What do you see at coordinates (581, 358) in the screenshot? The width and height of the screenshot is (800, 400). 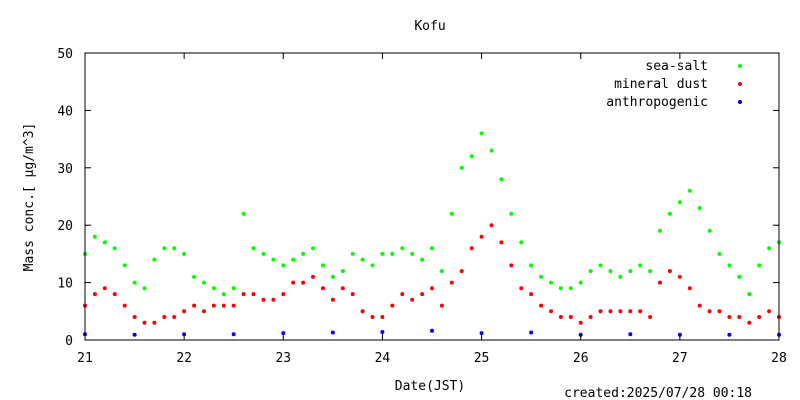 I see `x-tick-label: 26` at bounding box center [581, 358].